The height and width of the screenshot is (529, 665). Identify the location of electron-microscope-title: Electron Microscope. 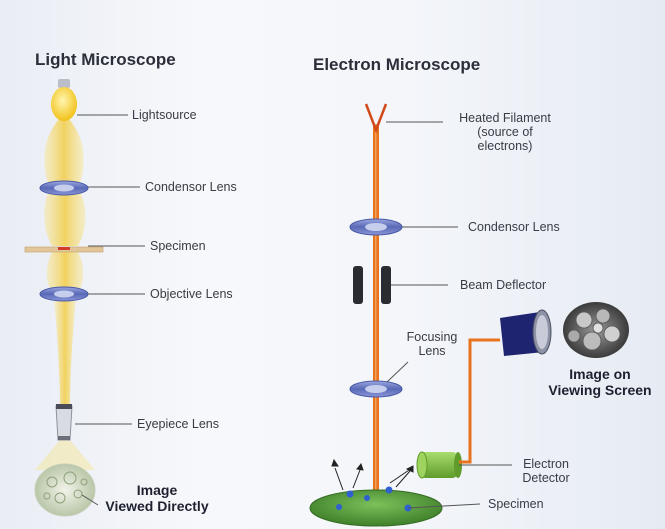
(397, 64).